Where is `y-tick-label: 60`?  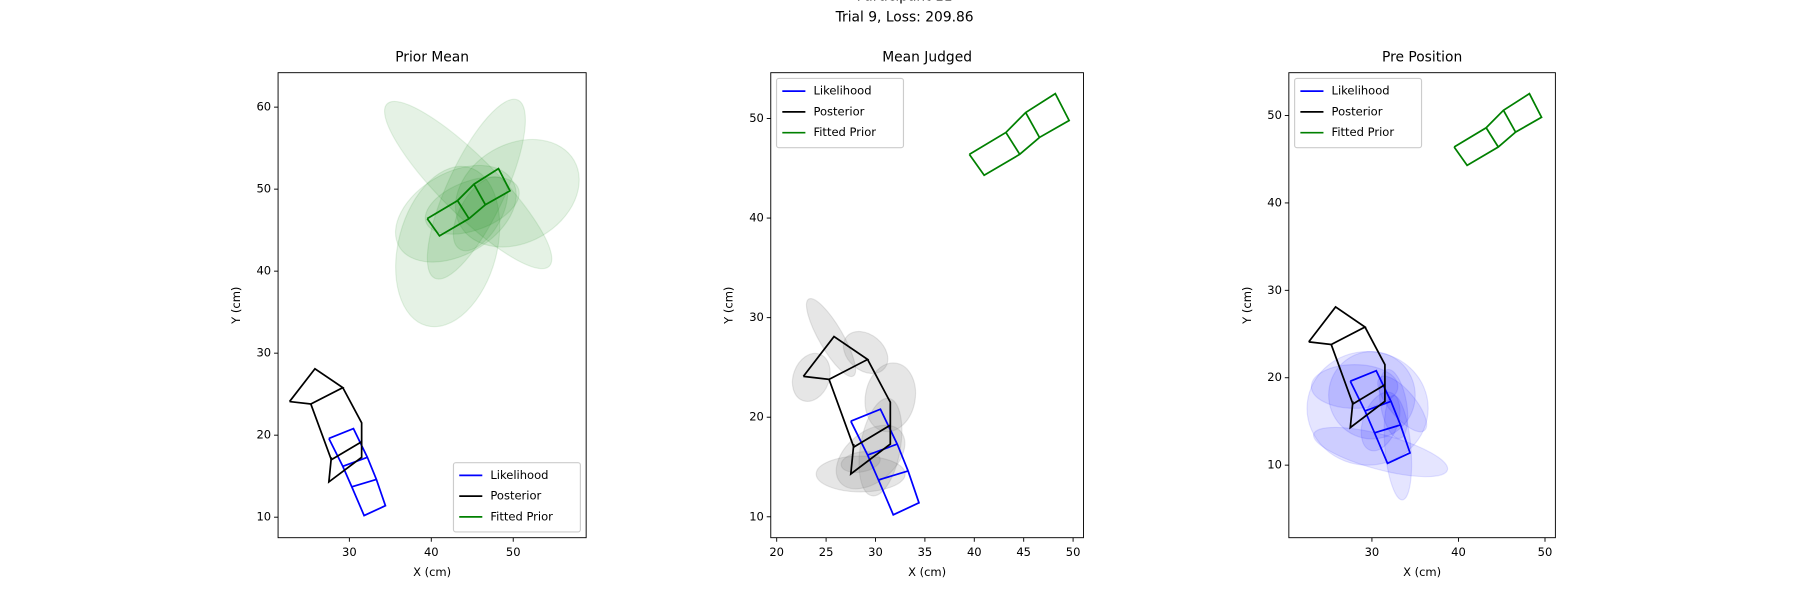
y-tick-label: 60 is located at coordinates (263, 107).